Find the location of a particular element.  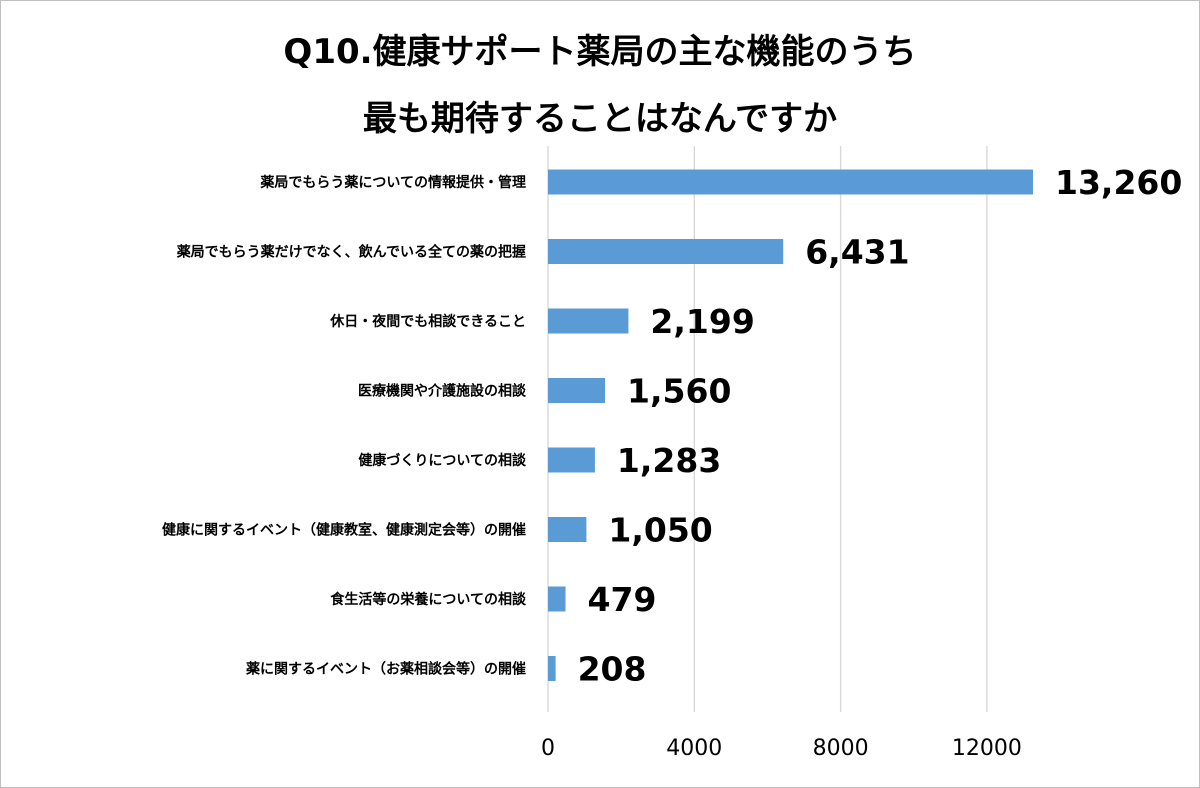

value-label: 6,431 is located at coordinates (857, 252).